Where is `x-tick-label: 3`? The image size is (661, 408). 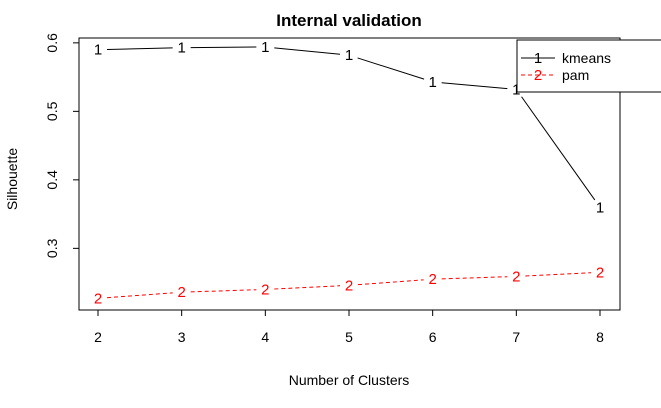 x-tick-label: 3 is located at coordinates (182, 337).